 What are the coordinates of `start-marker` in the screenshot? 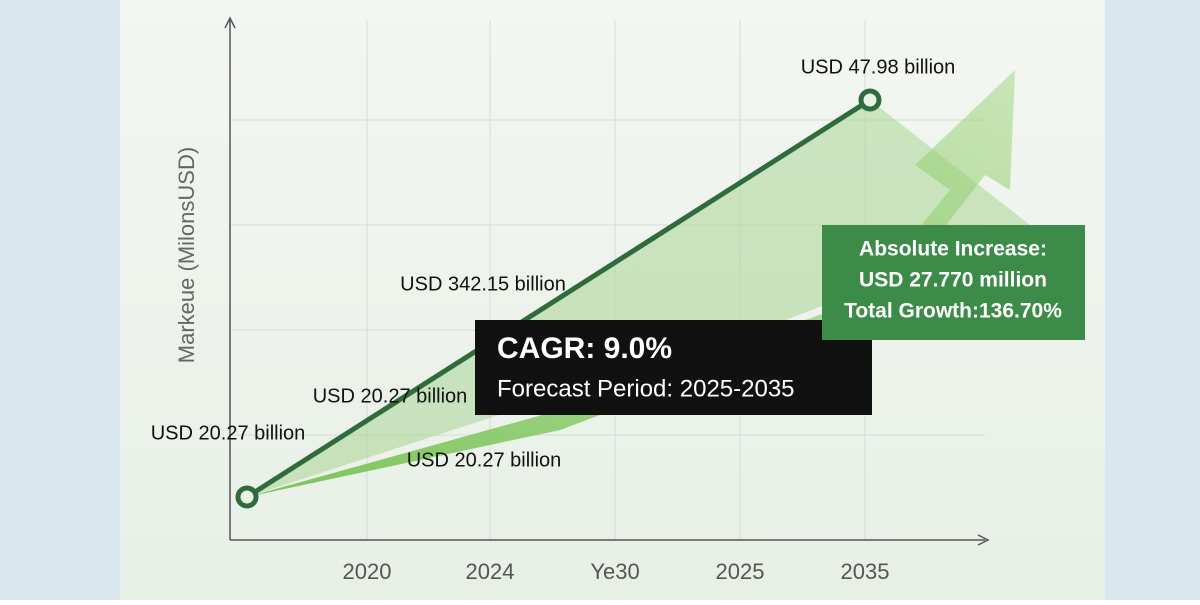 It's located at (247, 497).